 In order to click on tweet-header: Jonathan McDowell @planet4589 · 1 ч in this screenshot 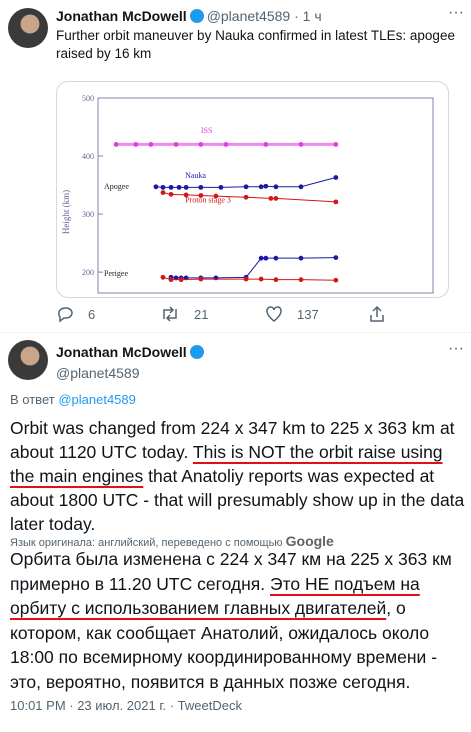, I will do `click(189, 16)`.